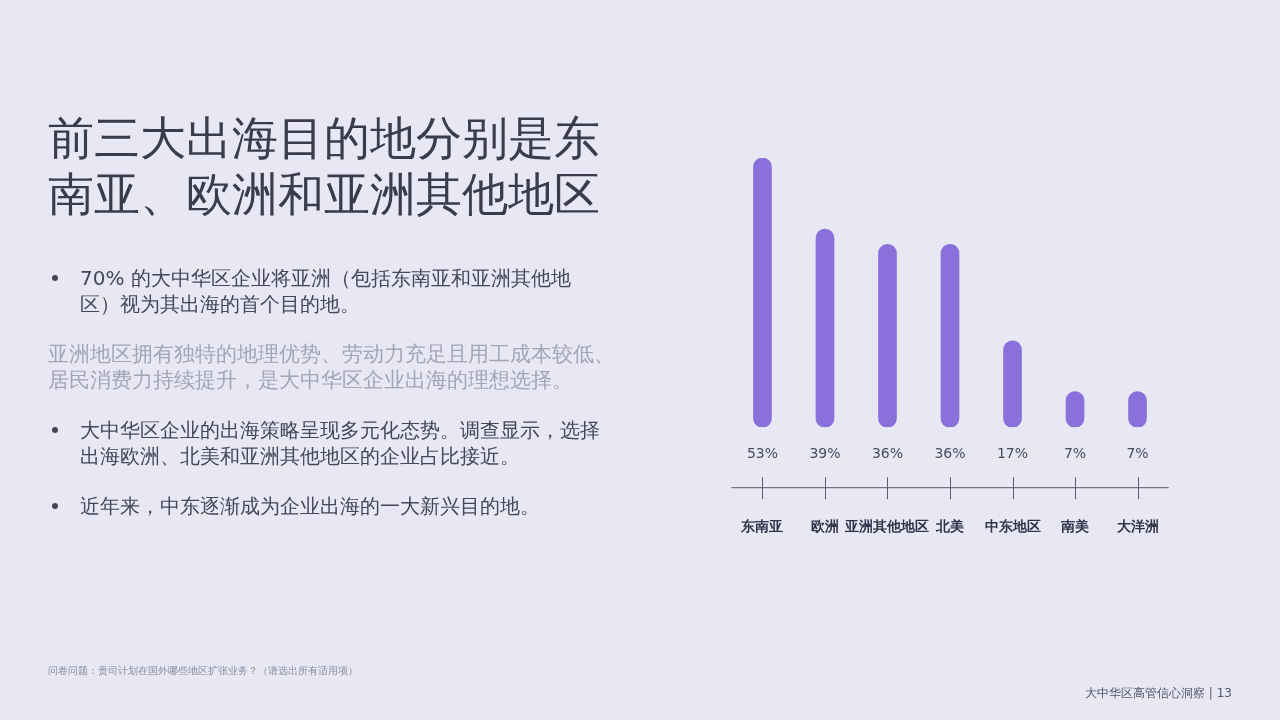  I want to click on text: 前三大出海目的地分别是东南亚、欧洲和亚洲其他地区, so click(324, 166).